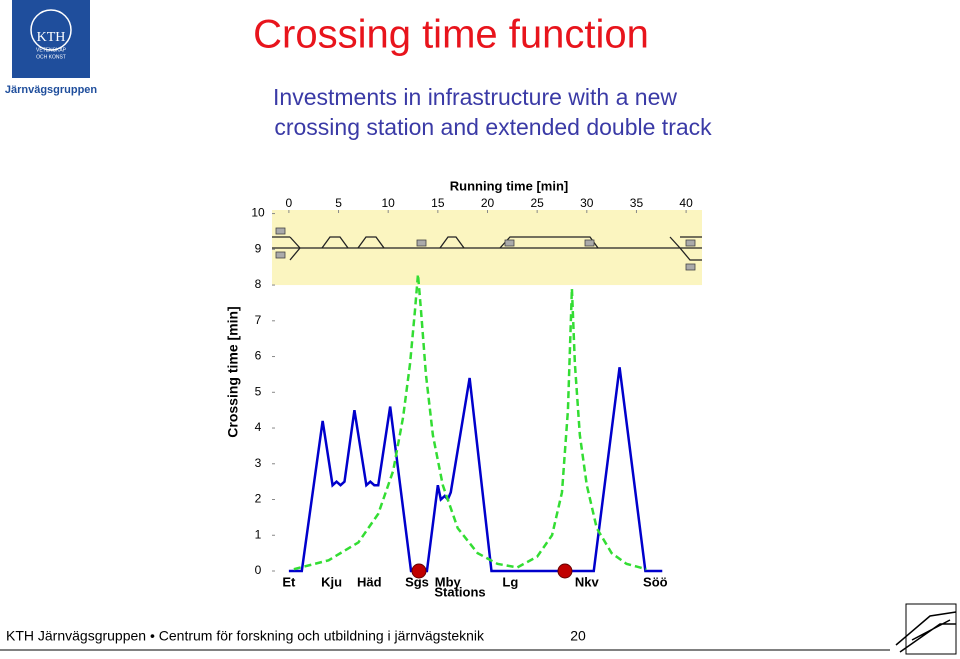  I want to click on station-label: Sgs, so click(417, 581).